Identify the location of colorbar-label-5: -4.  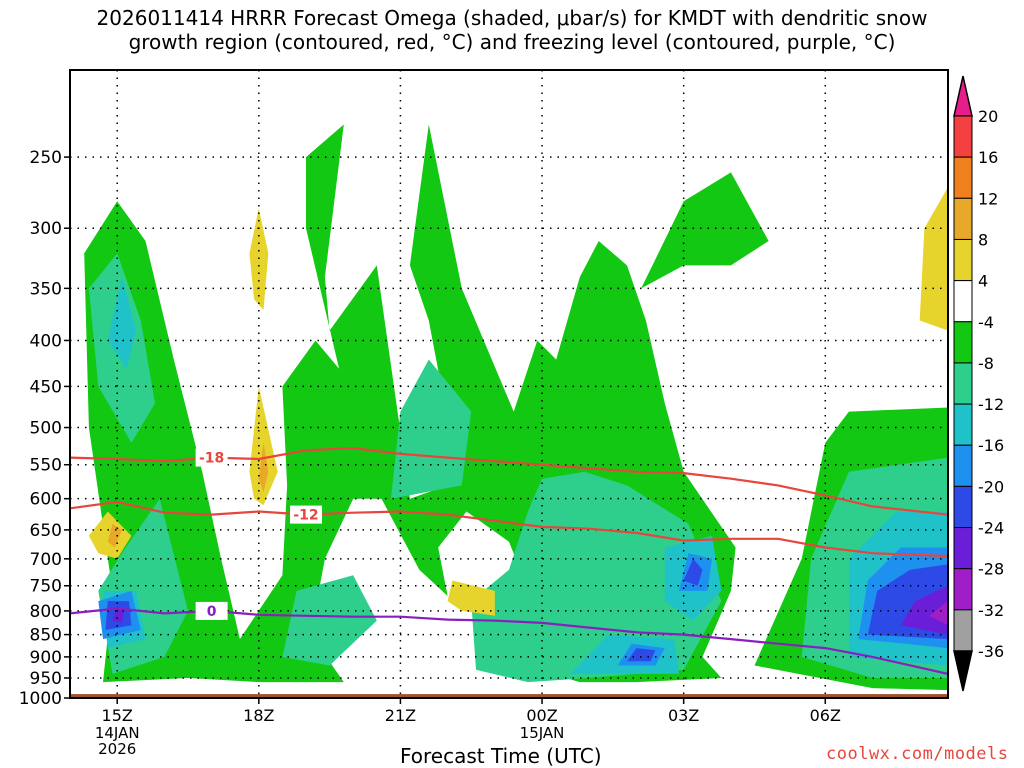
(986, 322).